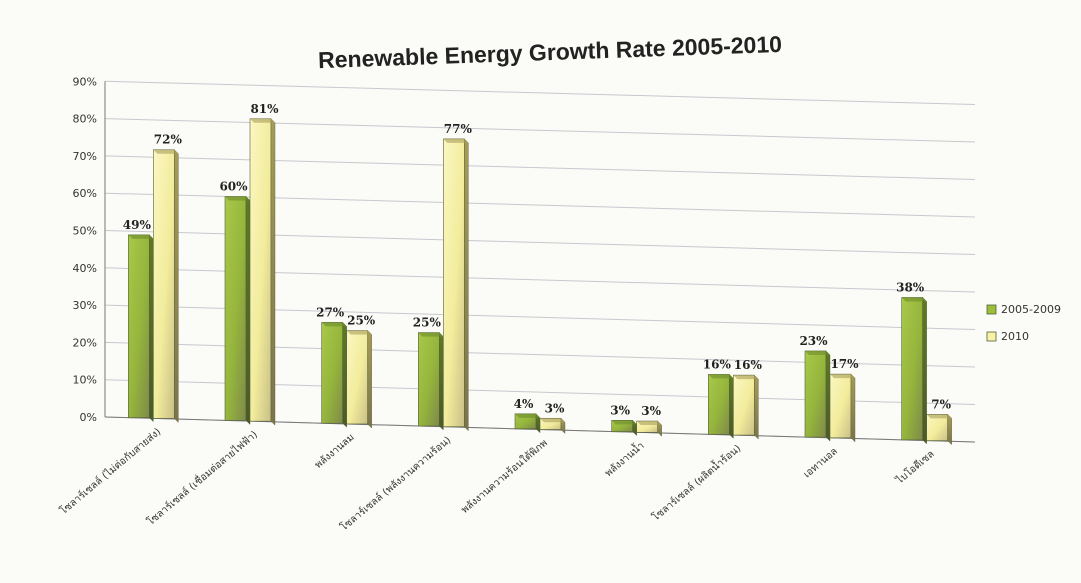 Image resolution: width=1081 pixels, height=583 pixels. What do you see at coordinates (941, 404) in the screenshot?
I see `data-label: 7%` at bounding box center [941, 404].